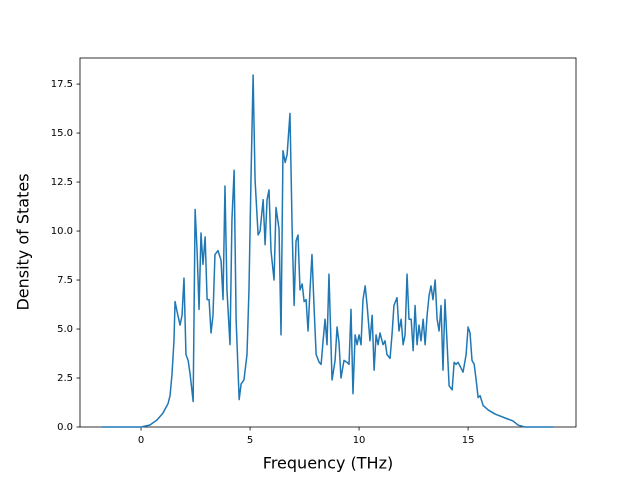 The height and width of the screenshot is (480, 640). What do you see at coordinates (65, 329) in the screenshot?
I see `y-tick-label: 5.0` at bounding box center [65, 329].